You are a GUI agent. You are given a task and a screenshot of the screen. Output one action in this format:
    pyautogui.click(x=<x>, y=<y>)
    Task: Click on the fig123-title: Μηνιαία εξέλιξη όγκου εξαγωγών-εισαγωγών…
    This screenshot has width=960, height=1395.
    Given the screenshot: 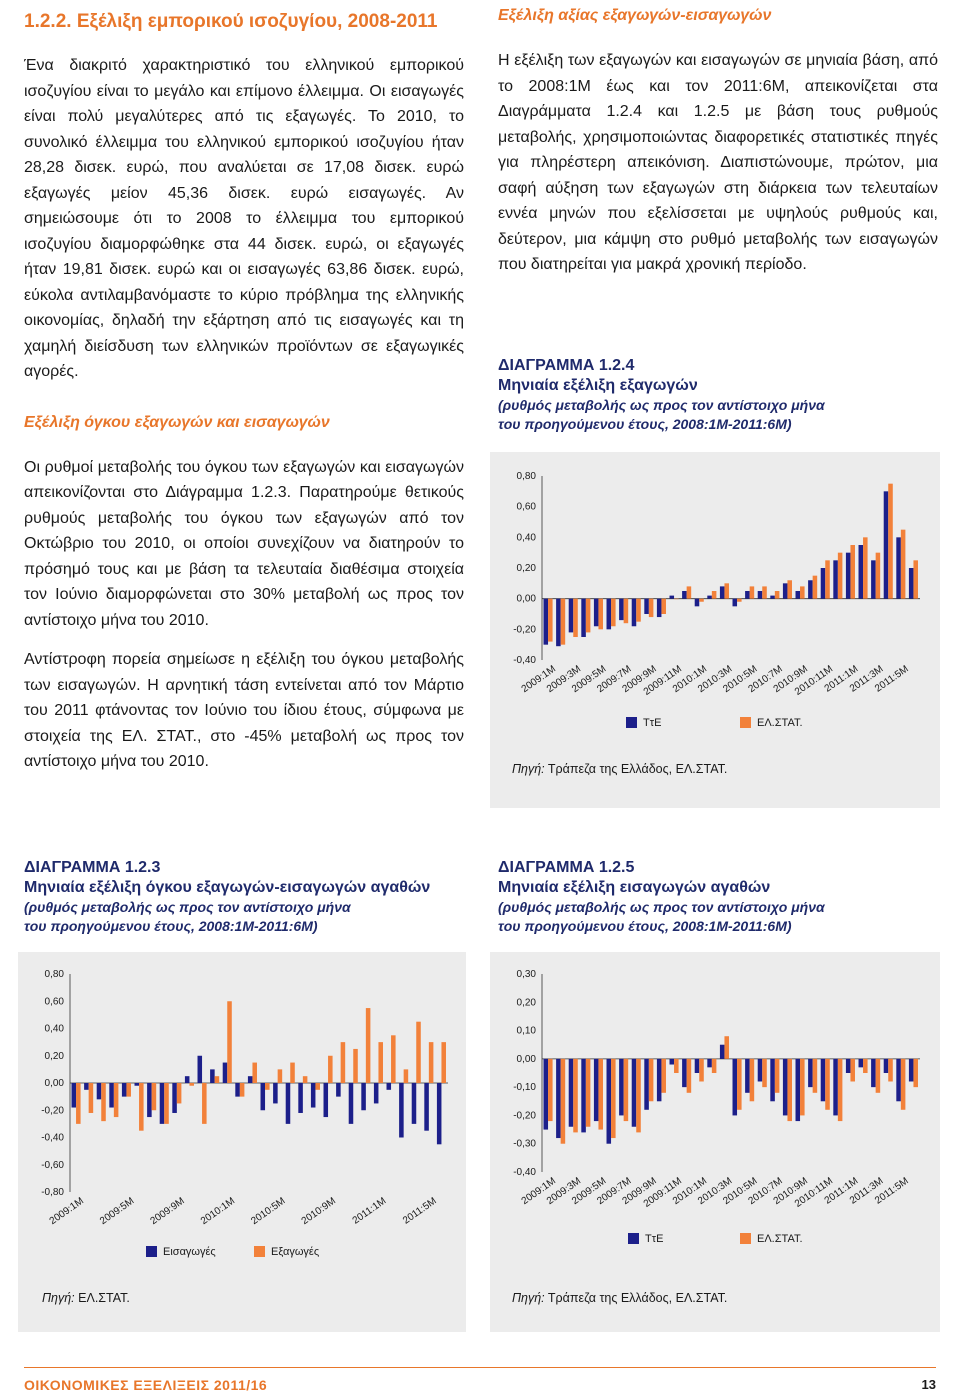 What is the action you would take?
    pyautogui.click(x=227, y=887)
    